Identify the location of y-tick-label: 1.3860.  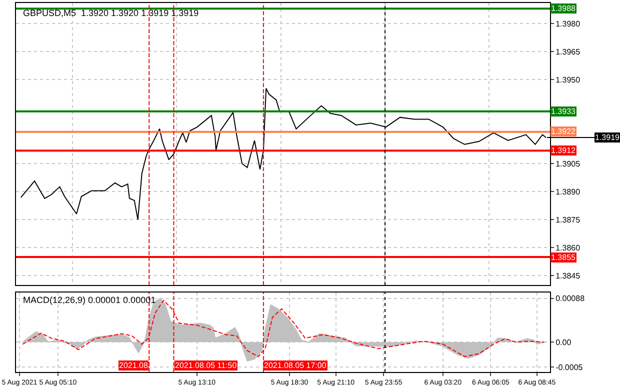
(568, 248).